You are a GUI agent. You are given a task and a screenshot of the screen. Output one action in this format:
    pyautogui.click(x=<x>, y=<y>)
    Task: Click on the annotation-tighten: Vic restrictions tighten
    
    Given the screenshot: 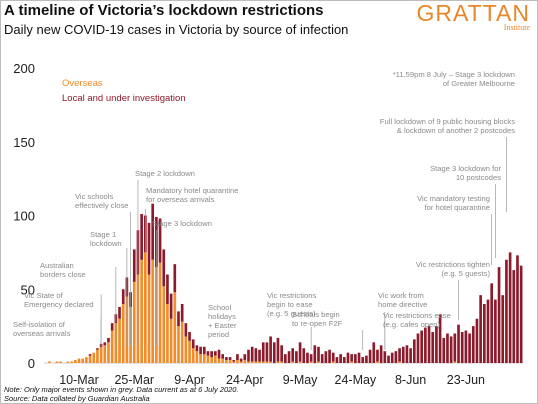 What is the action you would take?
    pyautogui.click(x=453, y=264)
    